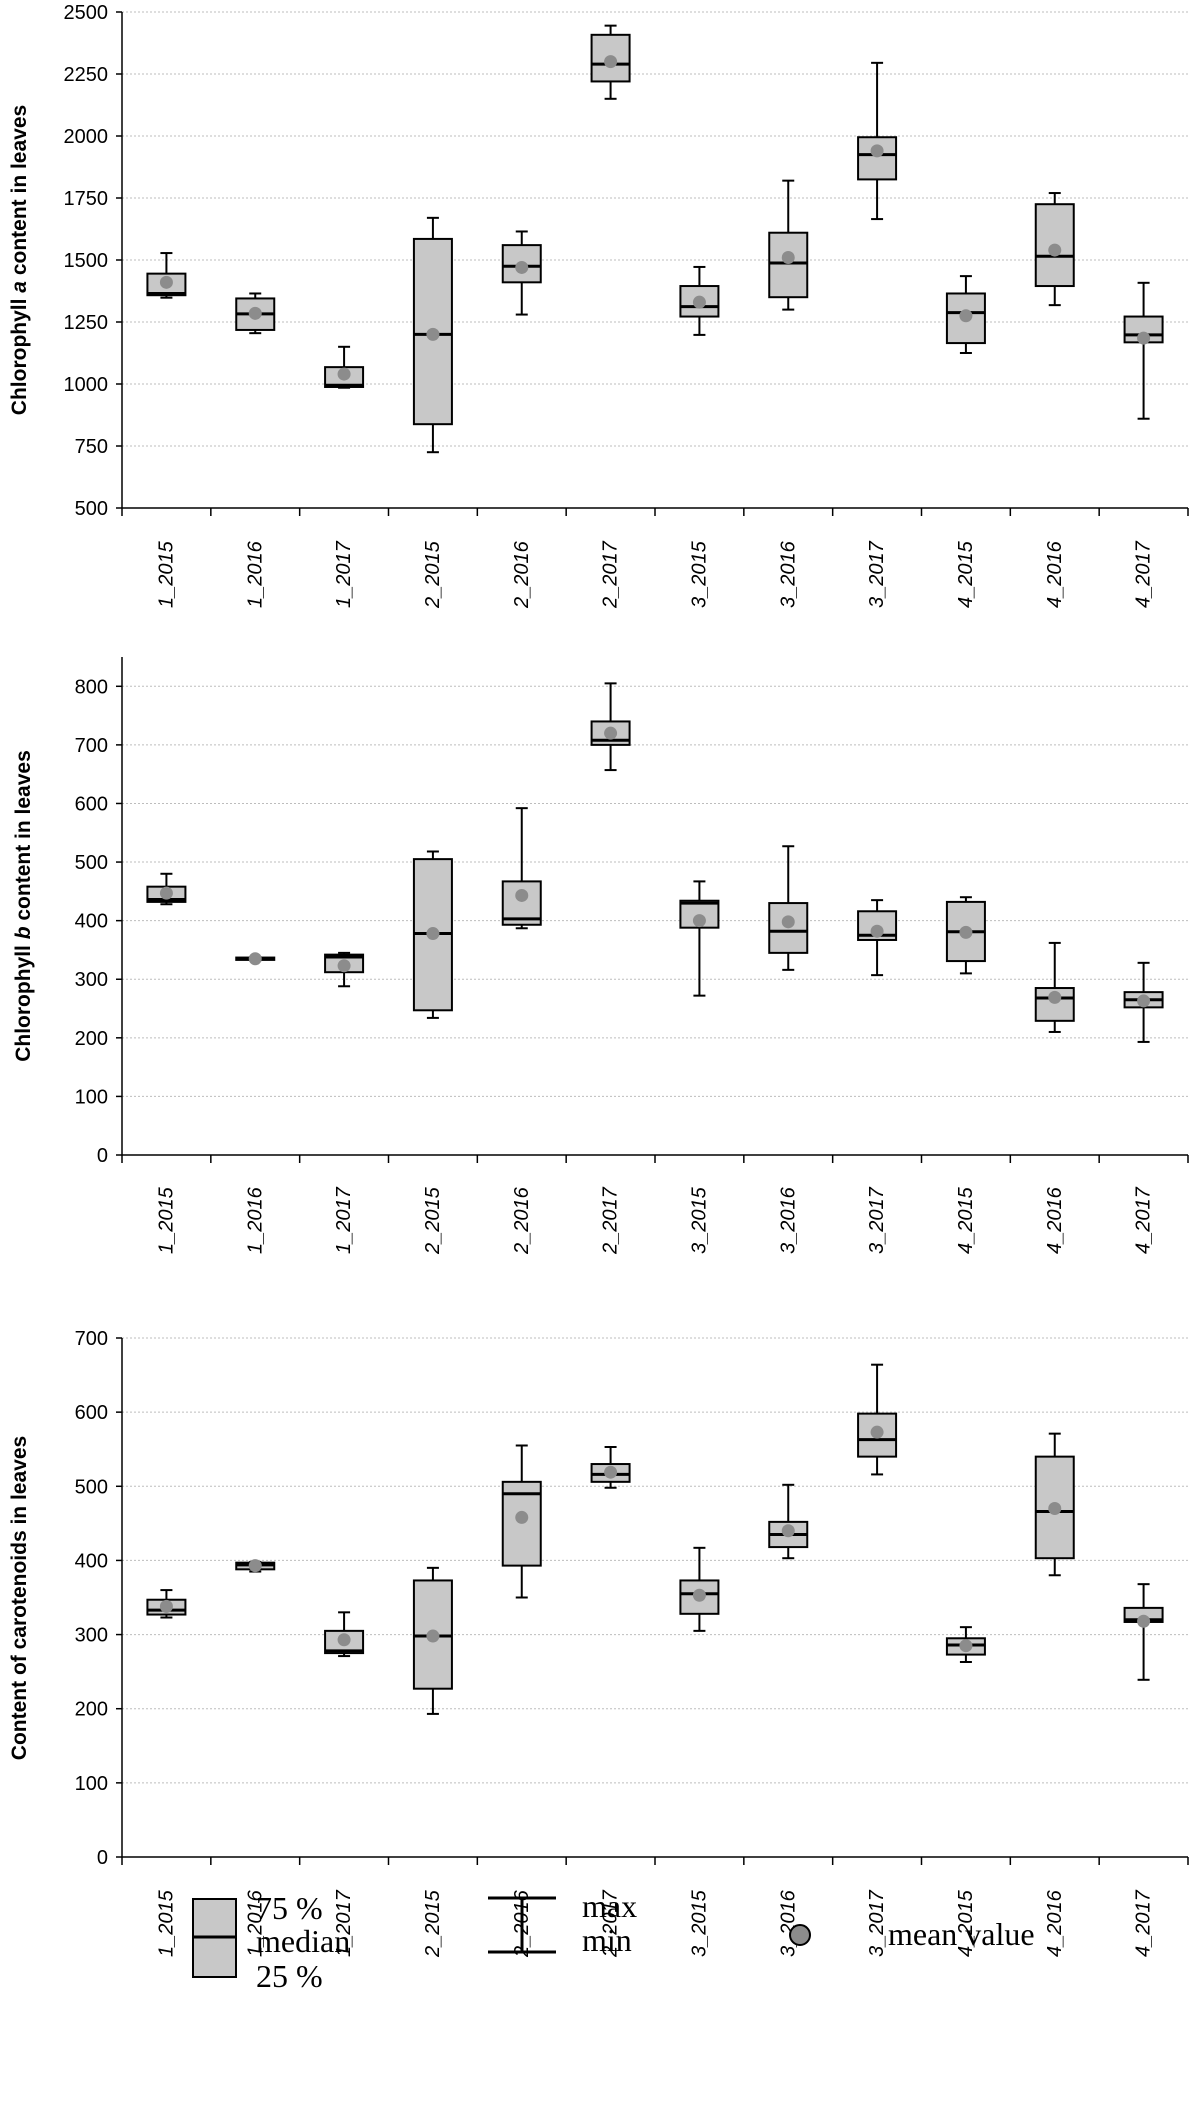 This screenshot has width=1200, height=2106. I want to click on y-tick-label: 300, so click(91, 1636).